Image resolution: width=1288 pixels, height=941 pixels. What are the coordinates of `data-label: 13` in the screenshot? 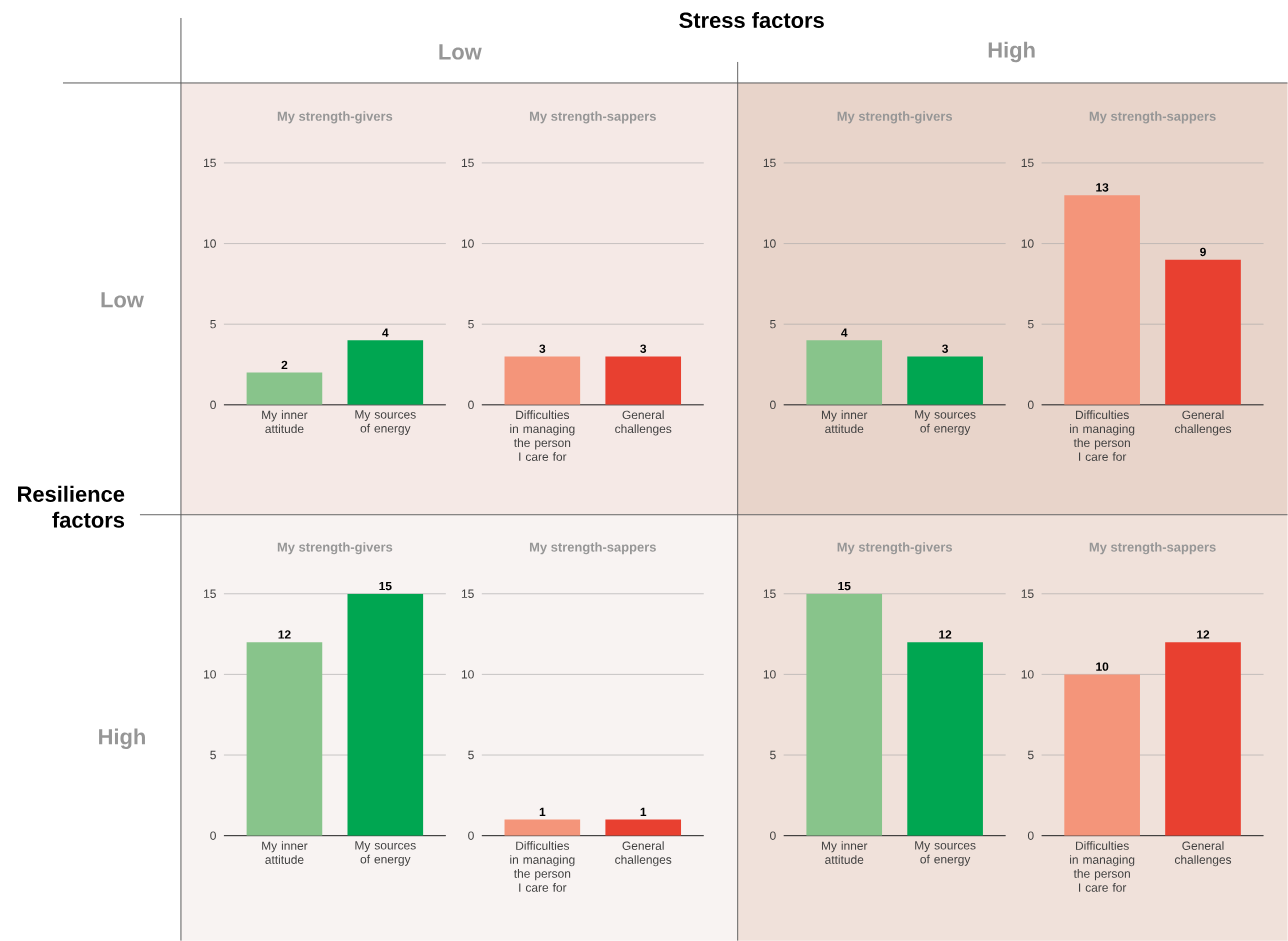 It's located at (1102, 187).